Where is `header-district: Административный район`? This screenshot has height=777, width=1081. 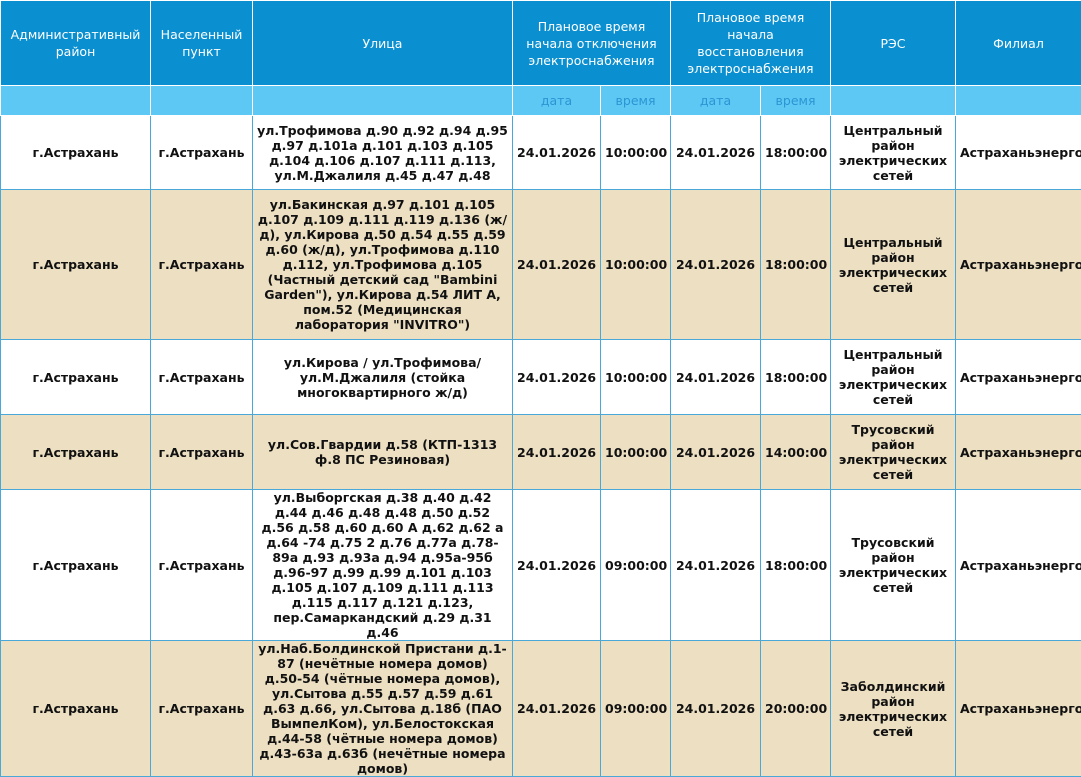
header-district: Административный район is located at coordinates (76, 43).